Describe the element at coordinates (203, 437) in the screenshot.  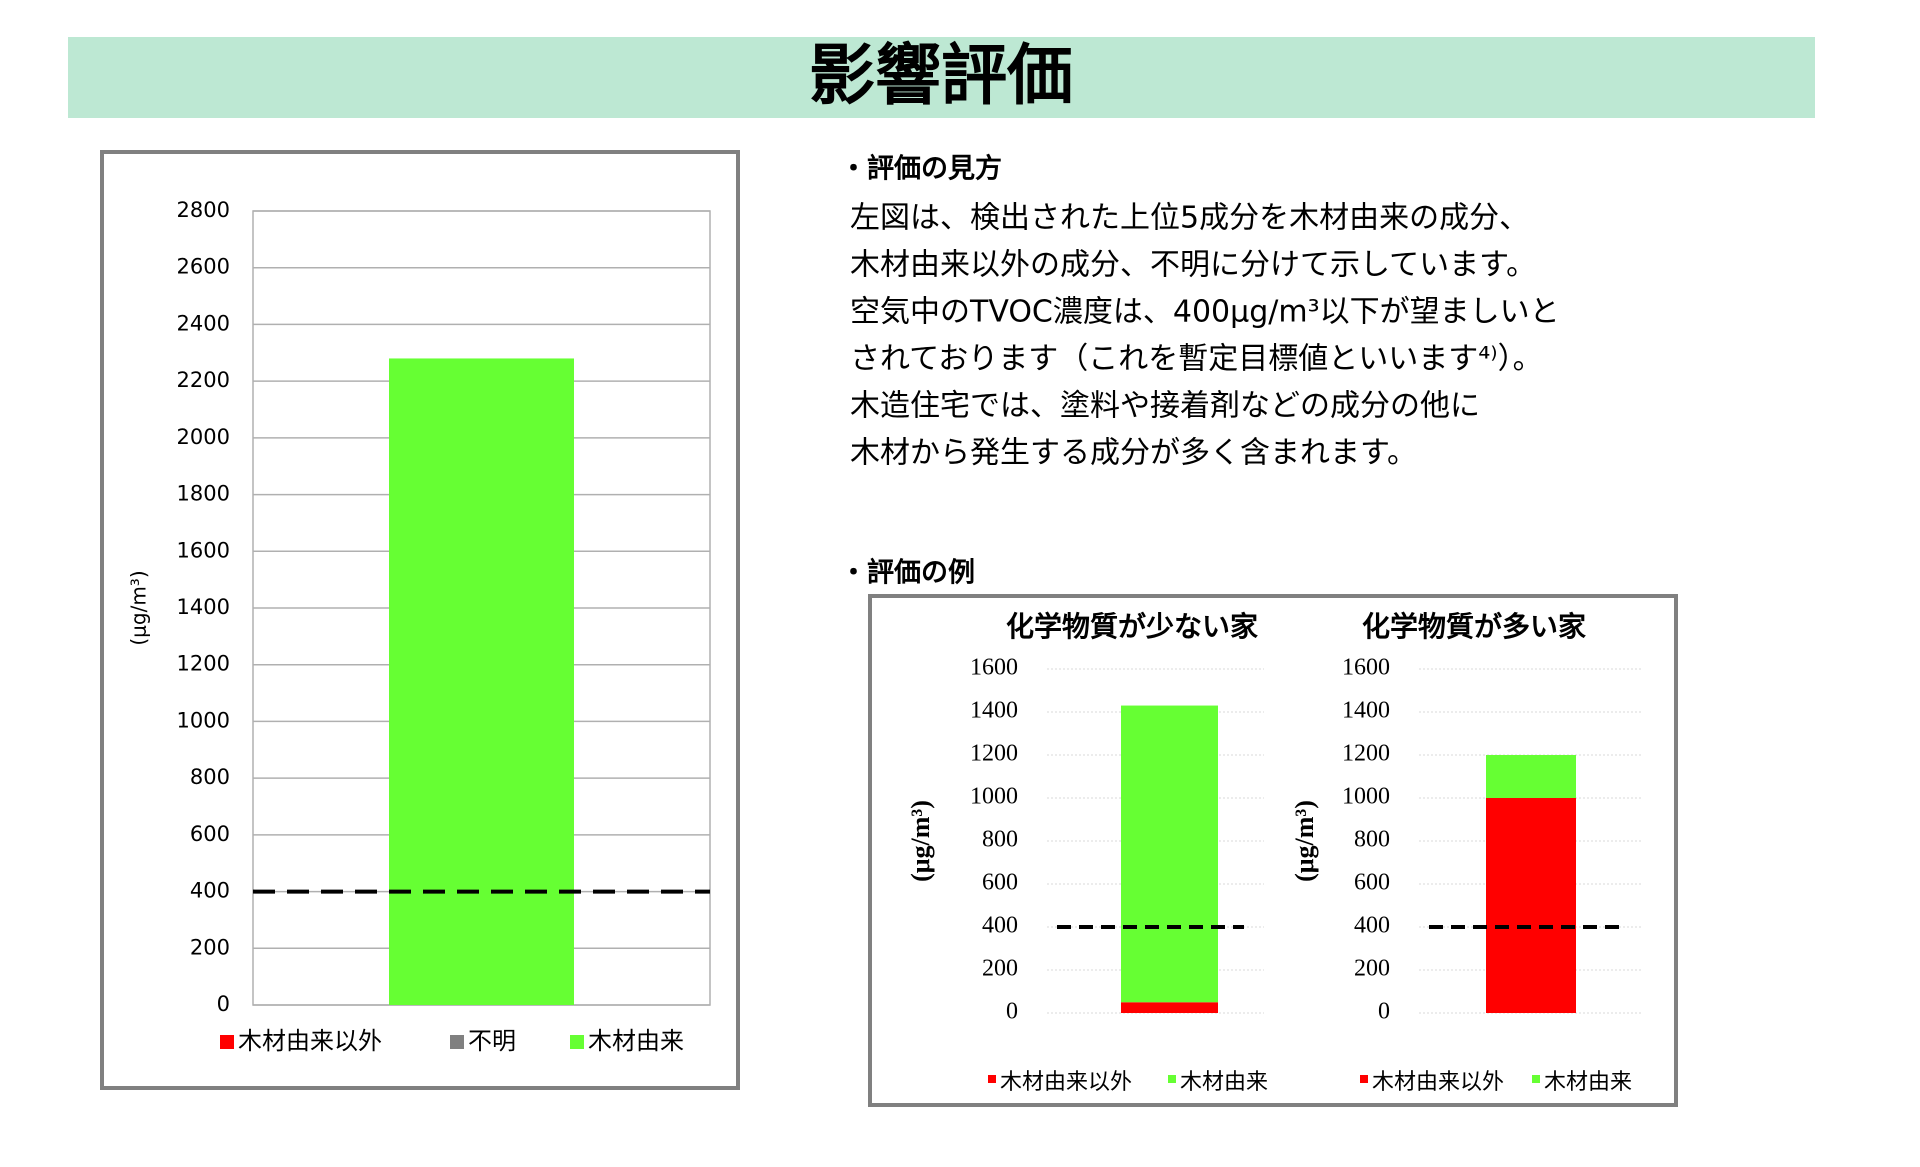
I see `y-tick-label: 2000` at that location.